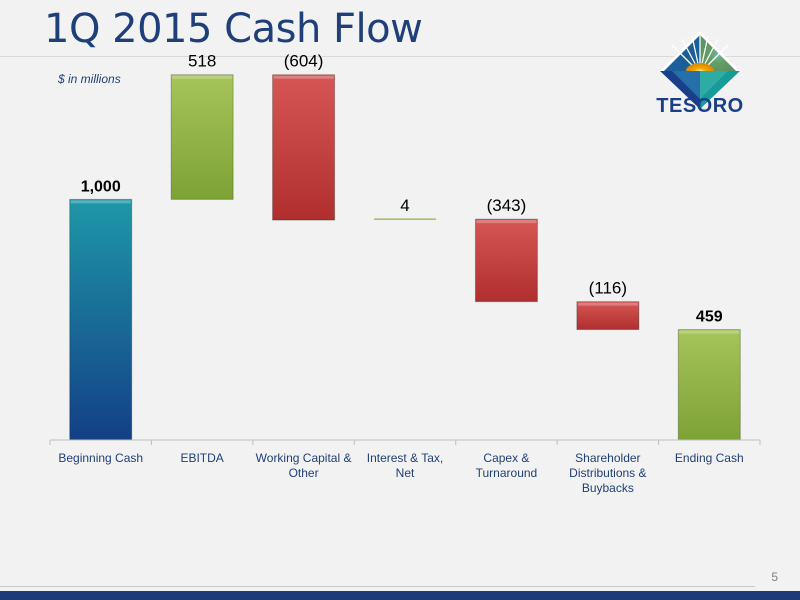 The height and width of the screenshot is (600, 800). What do you see at coordinates (400, 56) in the screenshot?
I see `title-divider` at bounding box center [400, 56].